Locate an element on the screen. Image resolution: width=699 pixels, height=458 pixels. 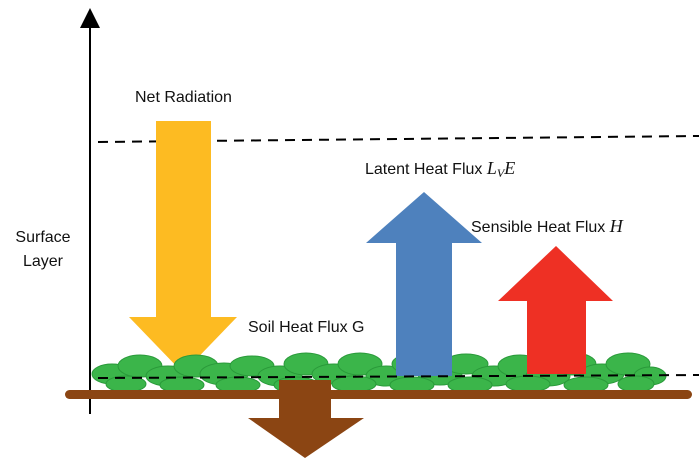
surface-layer-label: Surface Layer is located at coordinates (43, 250).